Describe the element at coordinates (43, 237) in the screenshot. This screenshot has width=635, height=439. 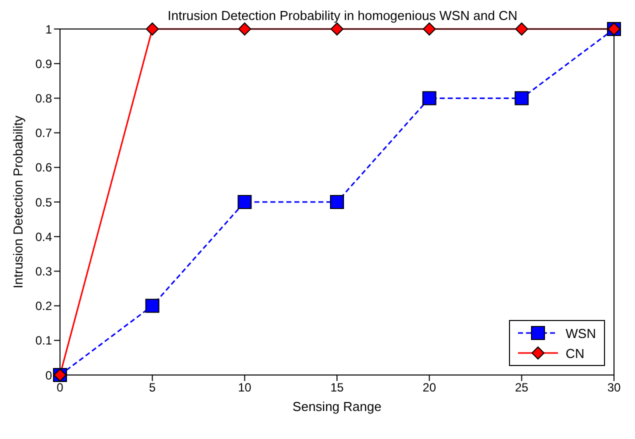
I see `y-tick-label: 0.4` at that location.